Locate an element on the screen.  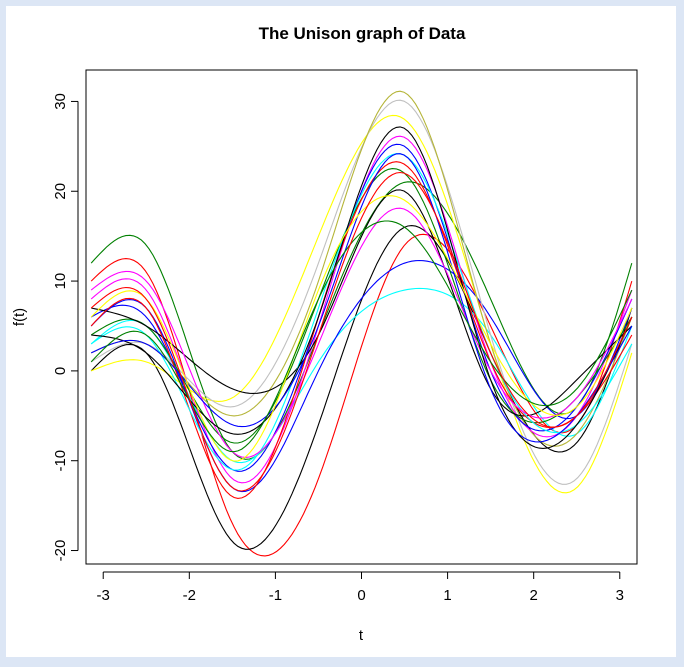
y-axis-title: f(t) is located at coordinates (19, 317).